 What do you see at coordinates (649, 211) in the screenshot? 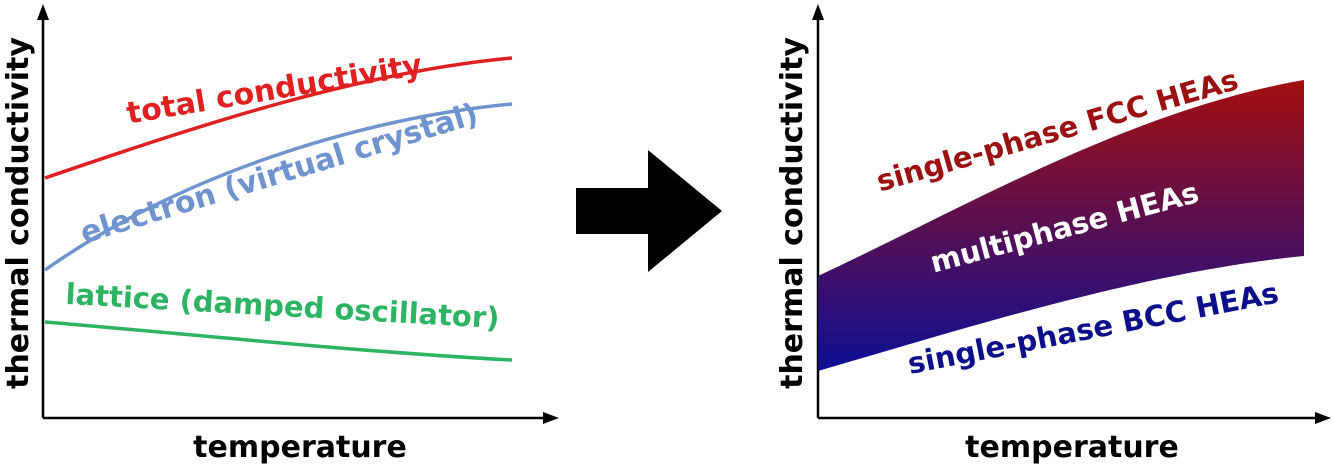
I see `transition-arrow` at bounding box center [649, 211].